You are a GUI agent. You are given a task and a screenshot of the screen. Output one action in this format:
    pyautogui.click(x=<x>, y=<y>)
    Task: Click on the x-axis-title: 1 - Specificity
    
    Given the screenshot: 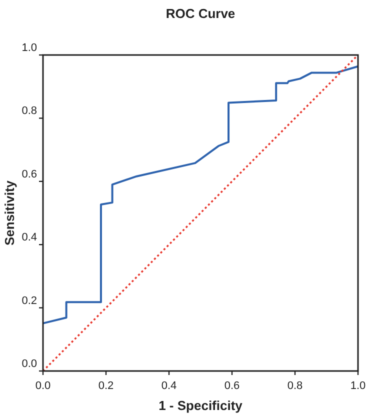 What is the action you would take?
    pyautogui.click(x=201, y=405)
    